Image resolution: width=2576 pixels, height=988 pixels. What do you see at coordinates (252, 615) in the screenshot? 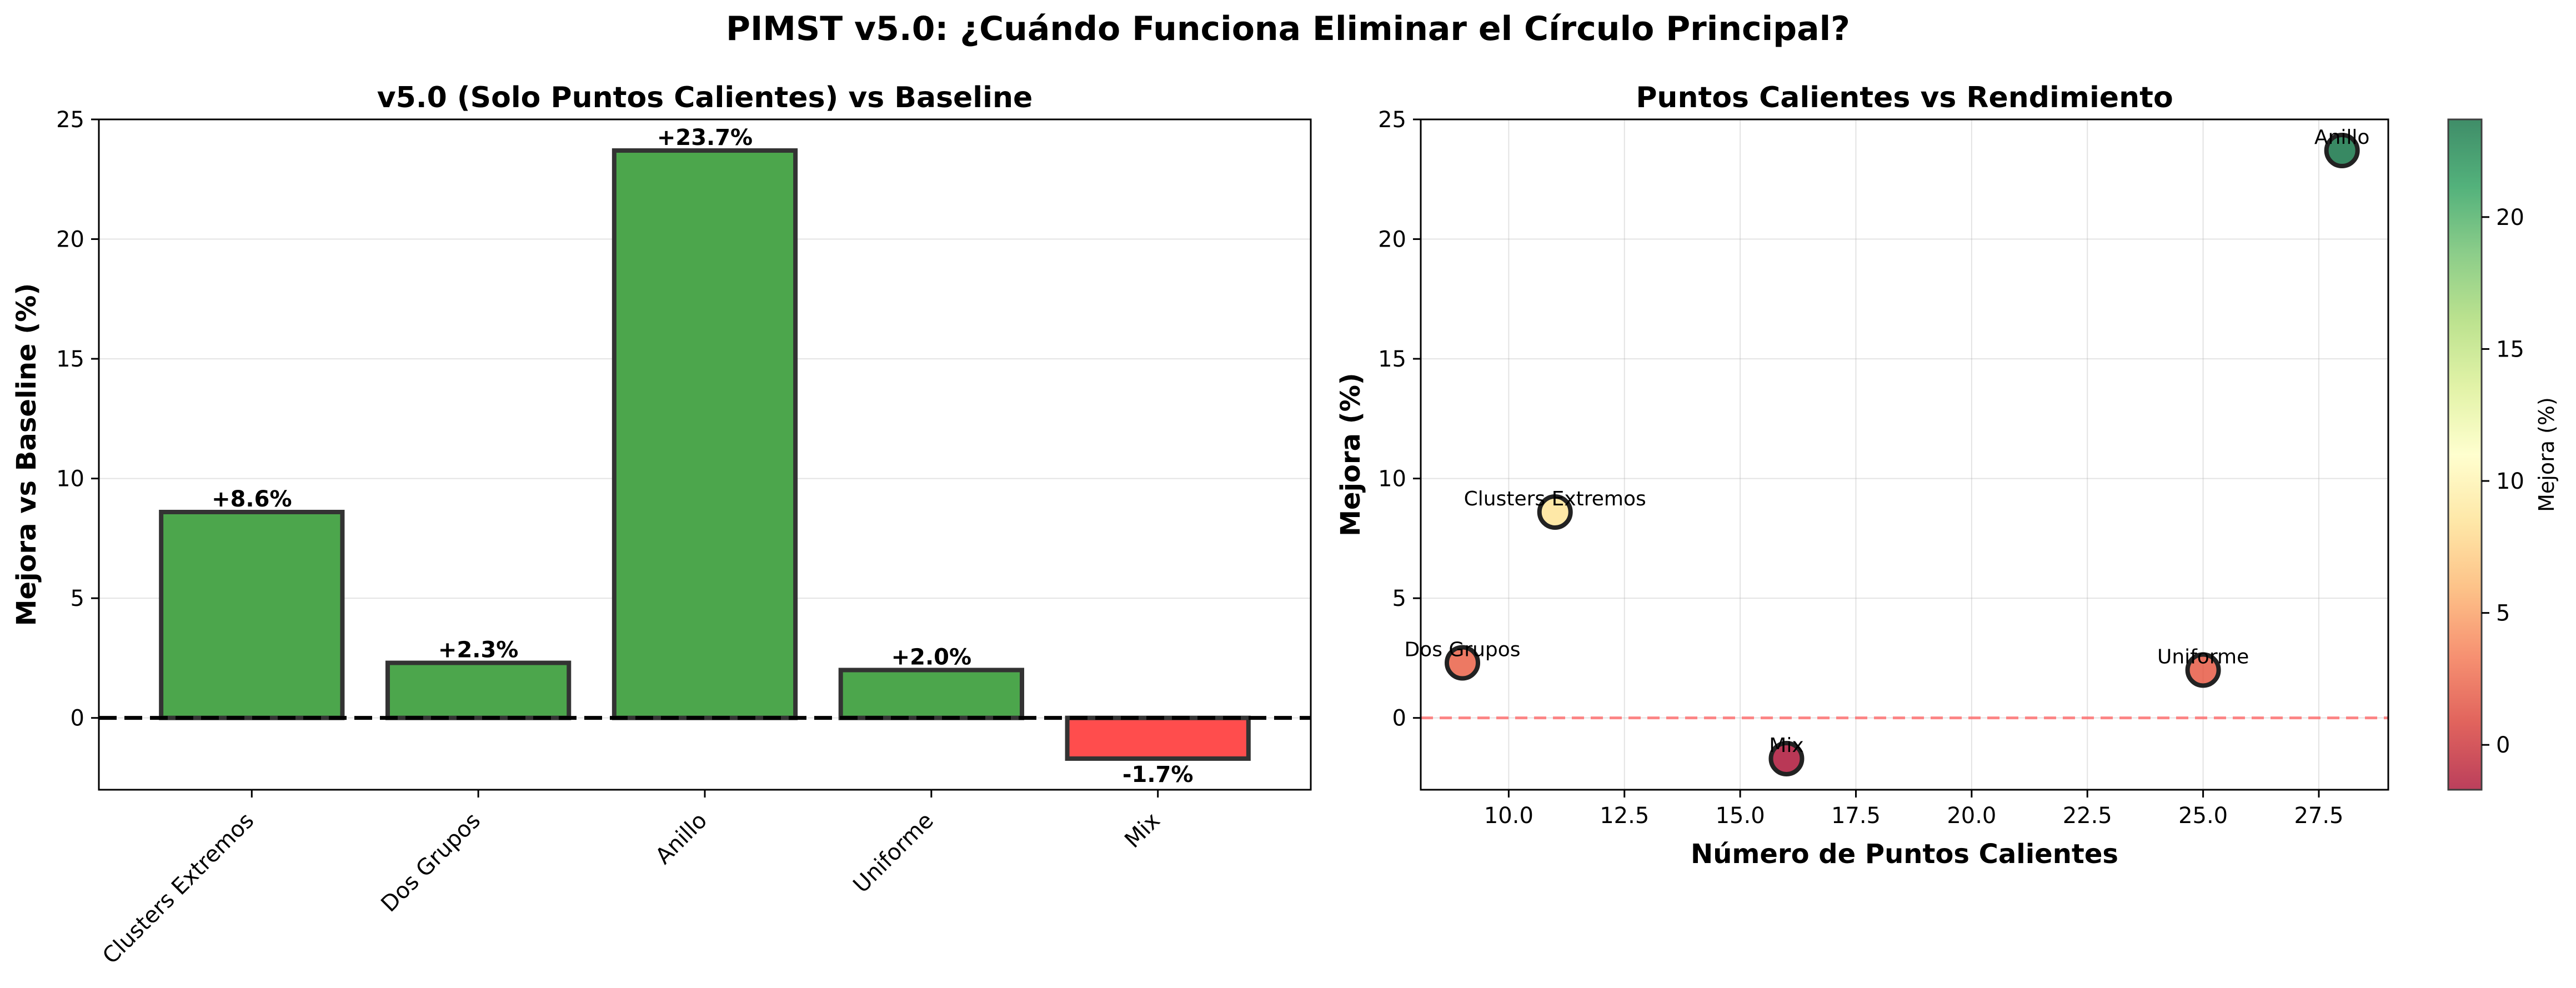
I see `bar-clusters-extremos` at bounding box center [252, 615].